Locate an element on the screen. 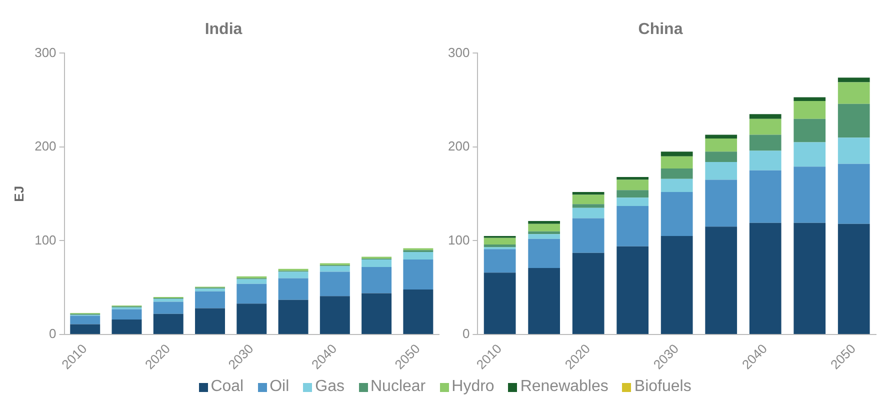 This screenshot has height=409, width=890. legend-label: Nuclear is located at coordinates (398, 387).